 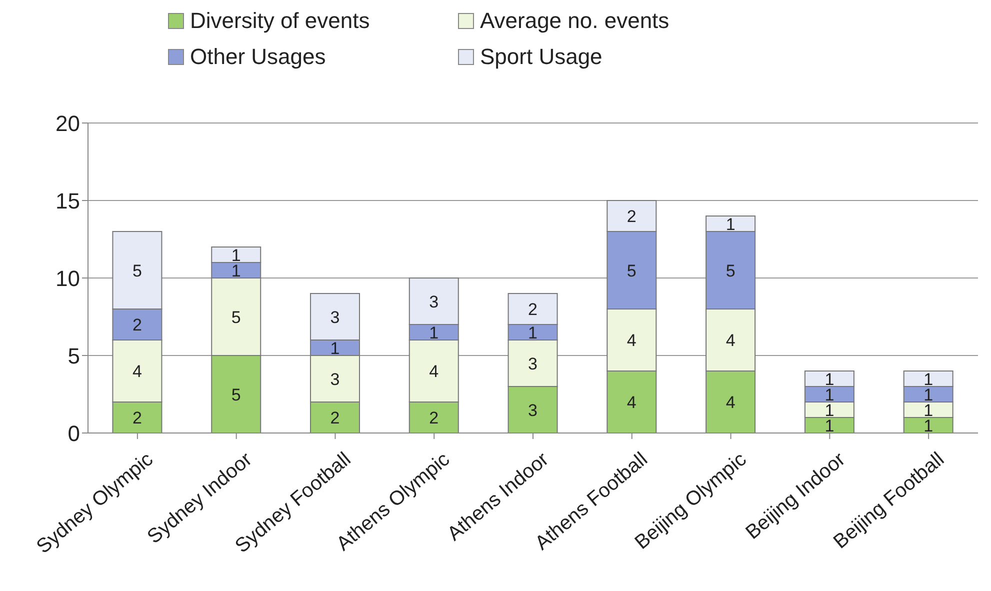 What do you see at coordinates (541, 57) in the screenshot?
I see `legend-label: Sport Usage` at bounding box center [541, 57].